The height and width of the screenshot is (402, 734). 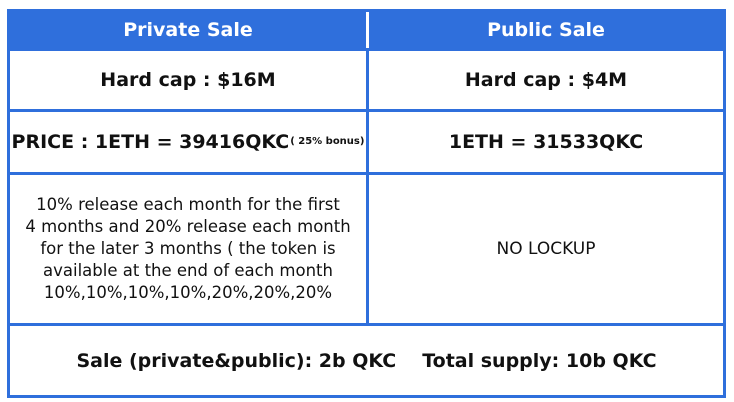 I want to click on public-price-cell: 1ETH = 31533QKC, so click(x=546, y=140).